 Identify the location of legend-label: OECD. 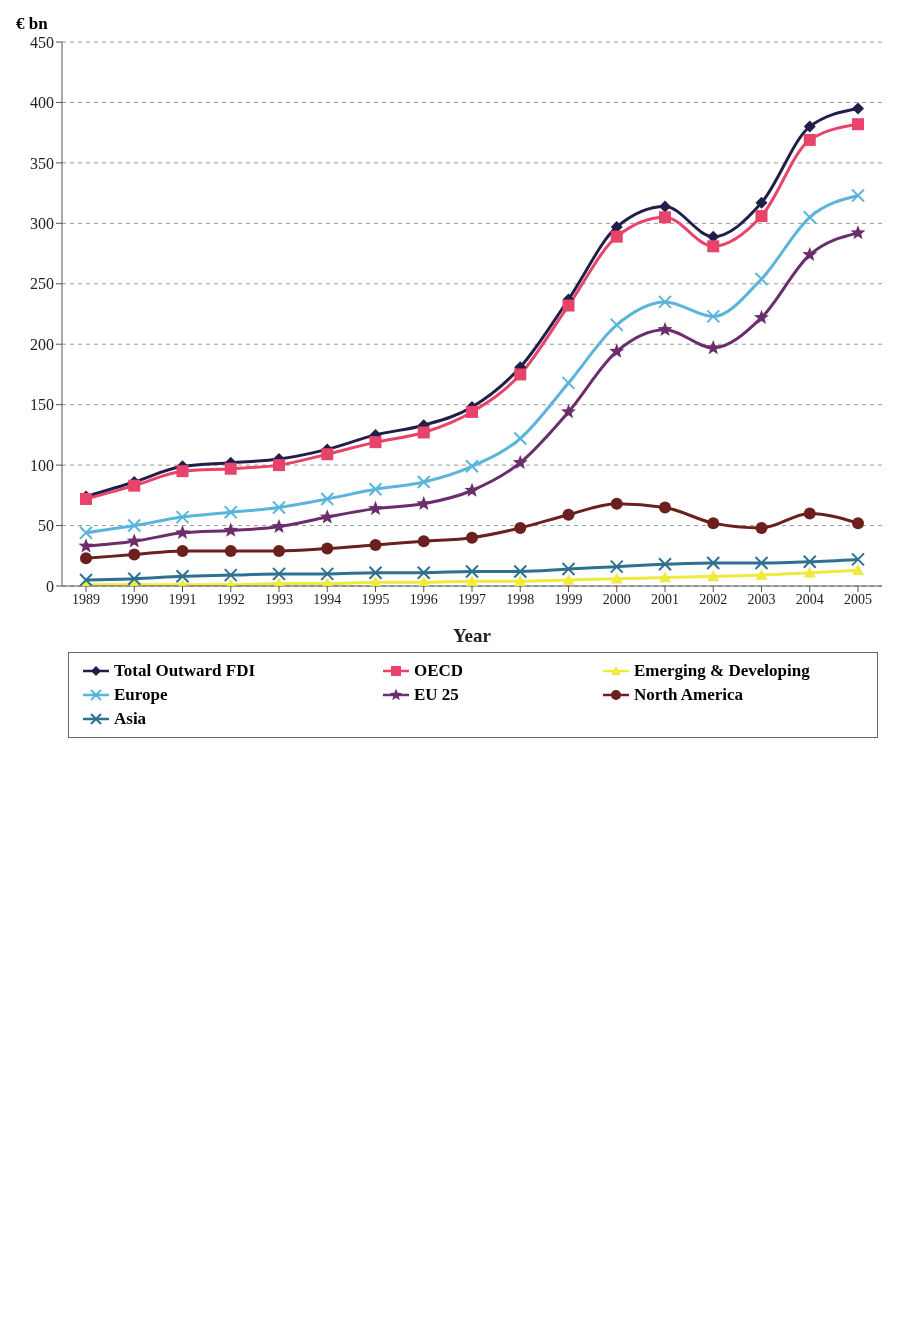
(439, 671).